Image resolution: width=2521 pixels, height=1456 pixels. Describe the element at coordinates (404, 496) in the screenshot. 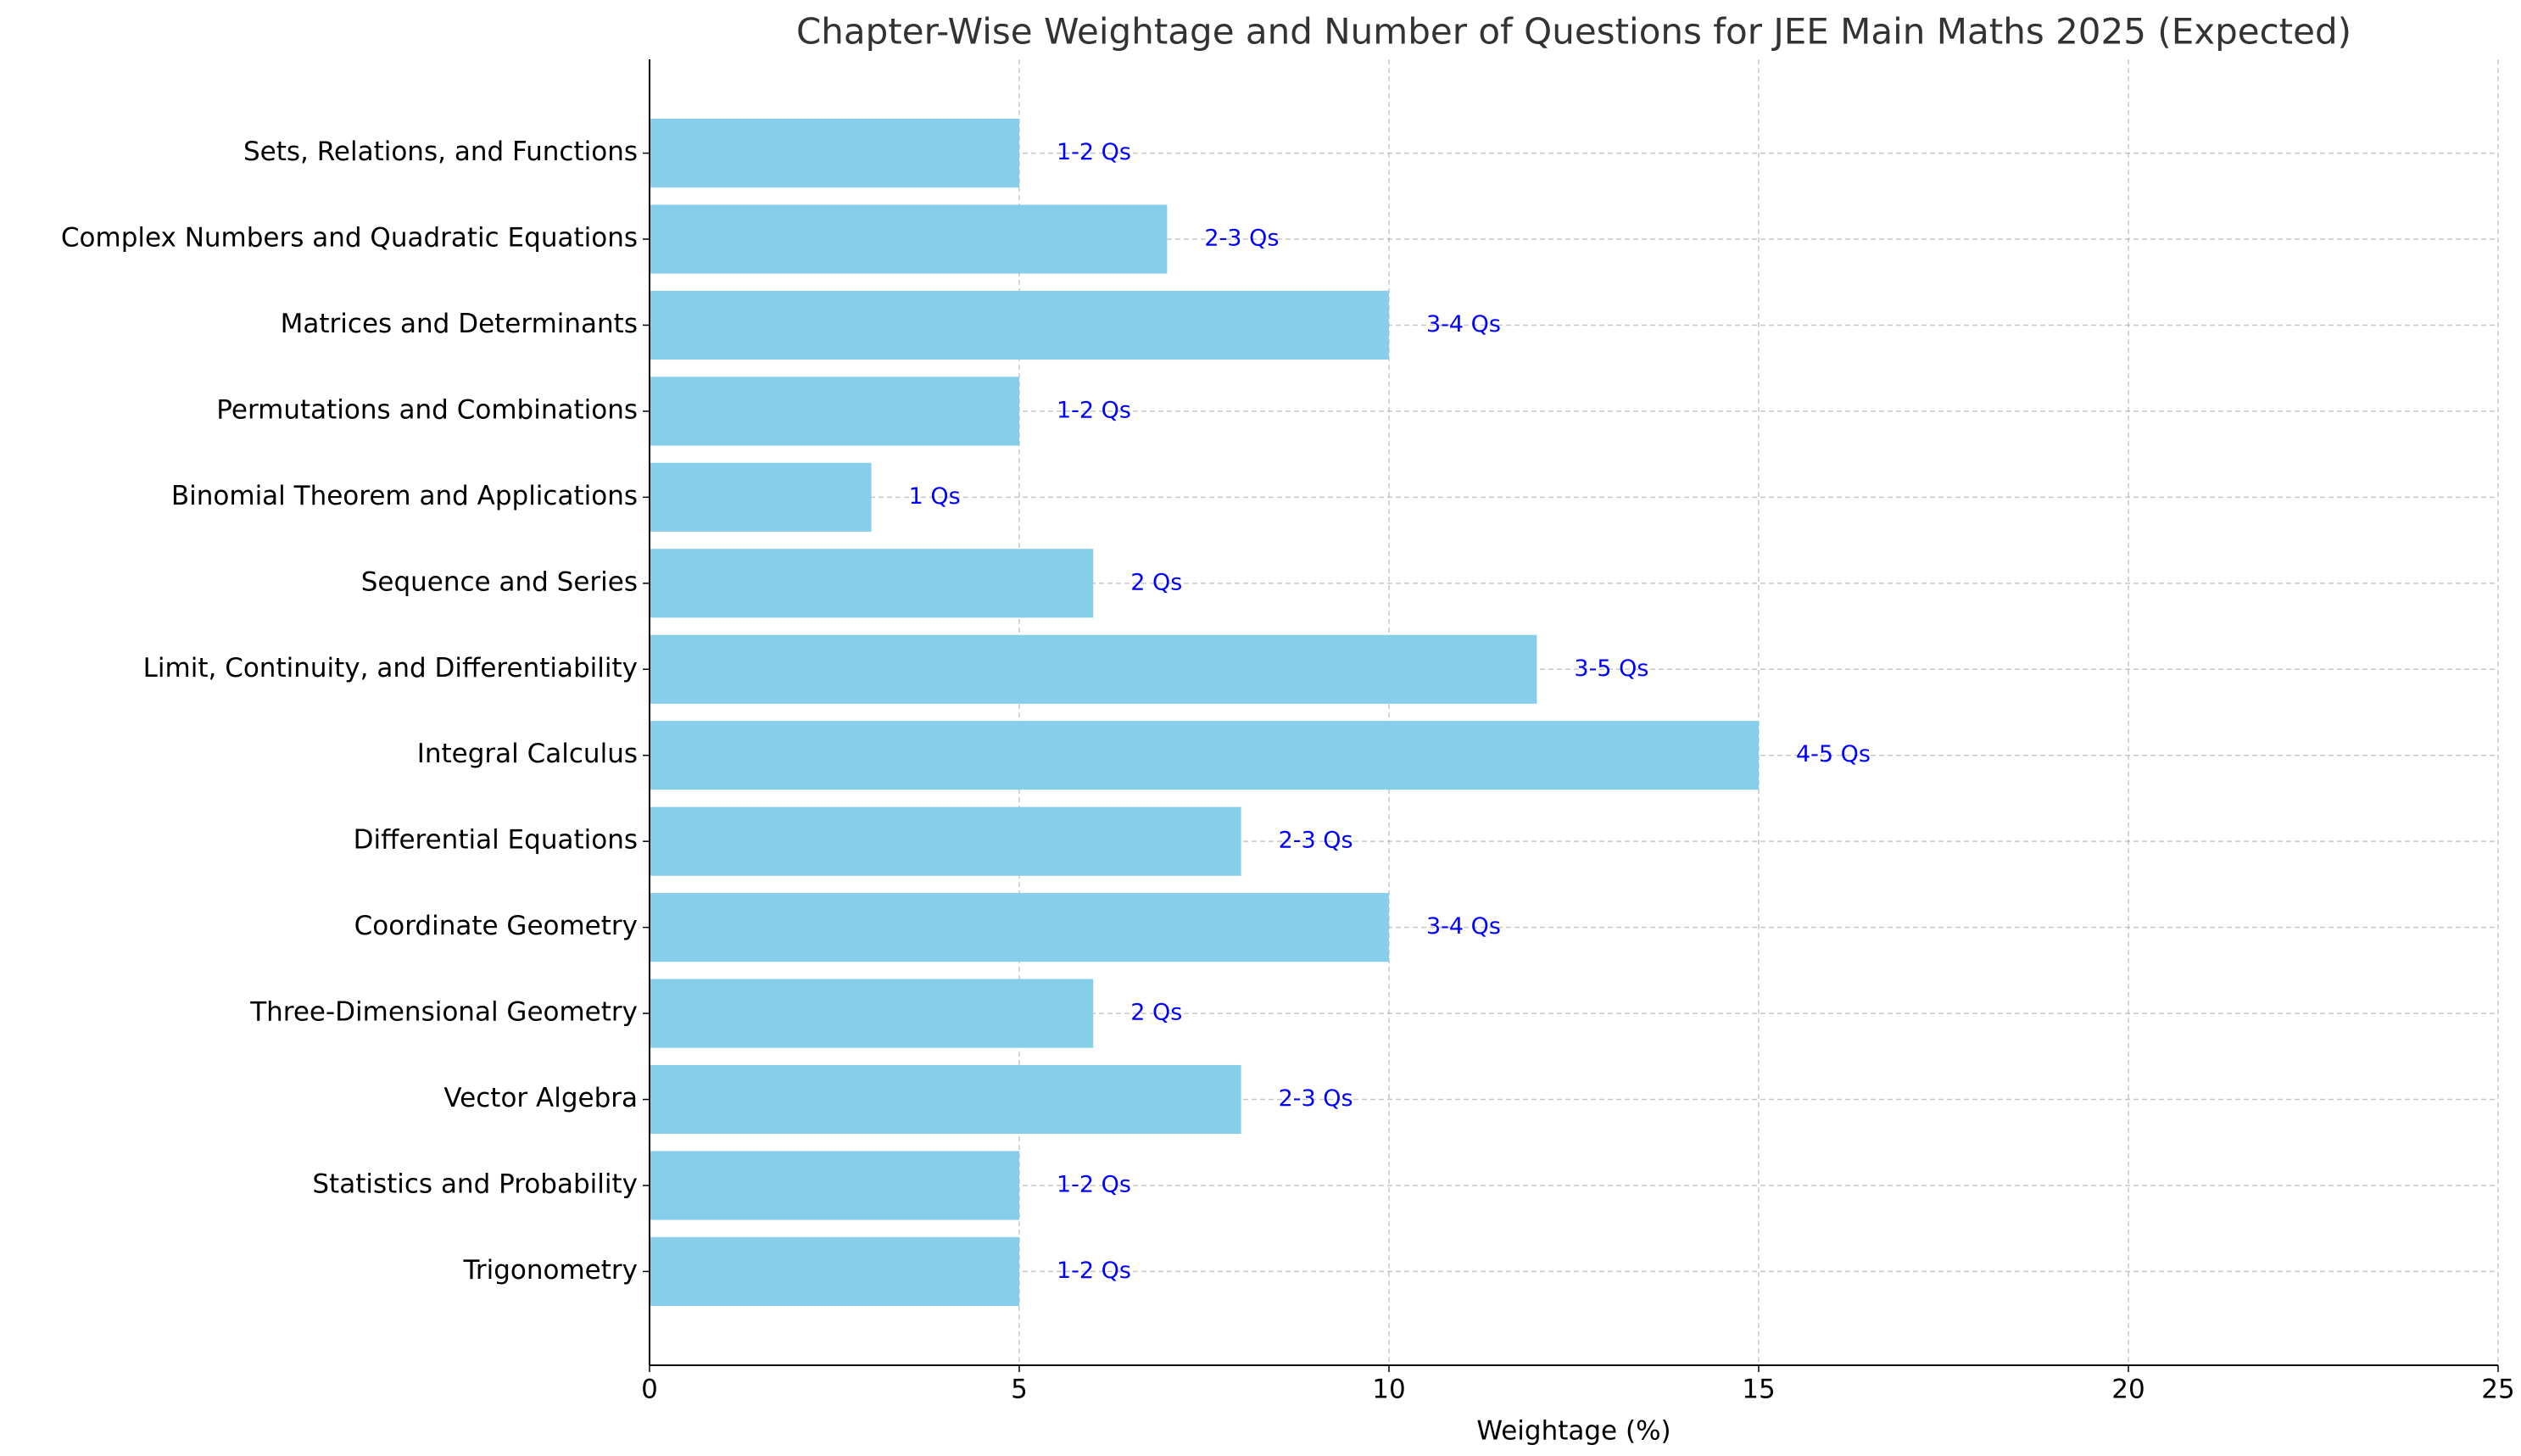

I see `y-tick-label: Binomial Theorem and Applications` at that location.